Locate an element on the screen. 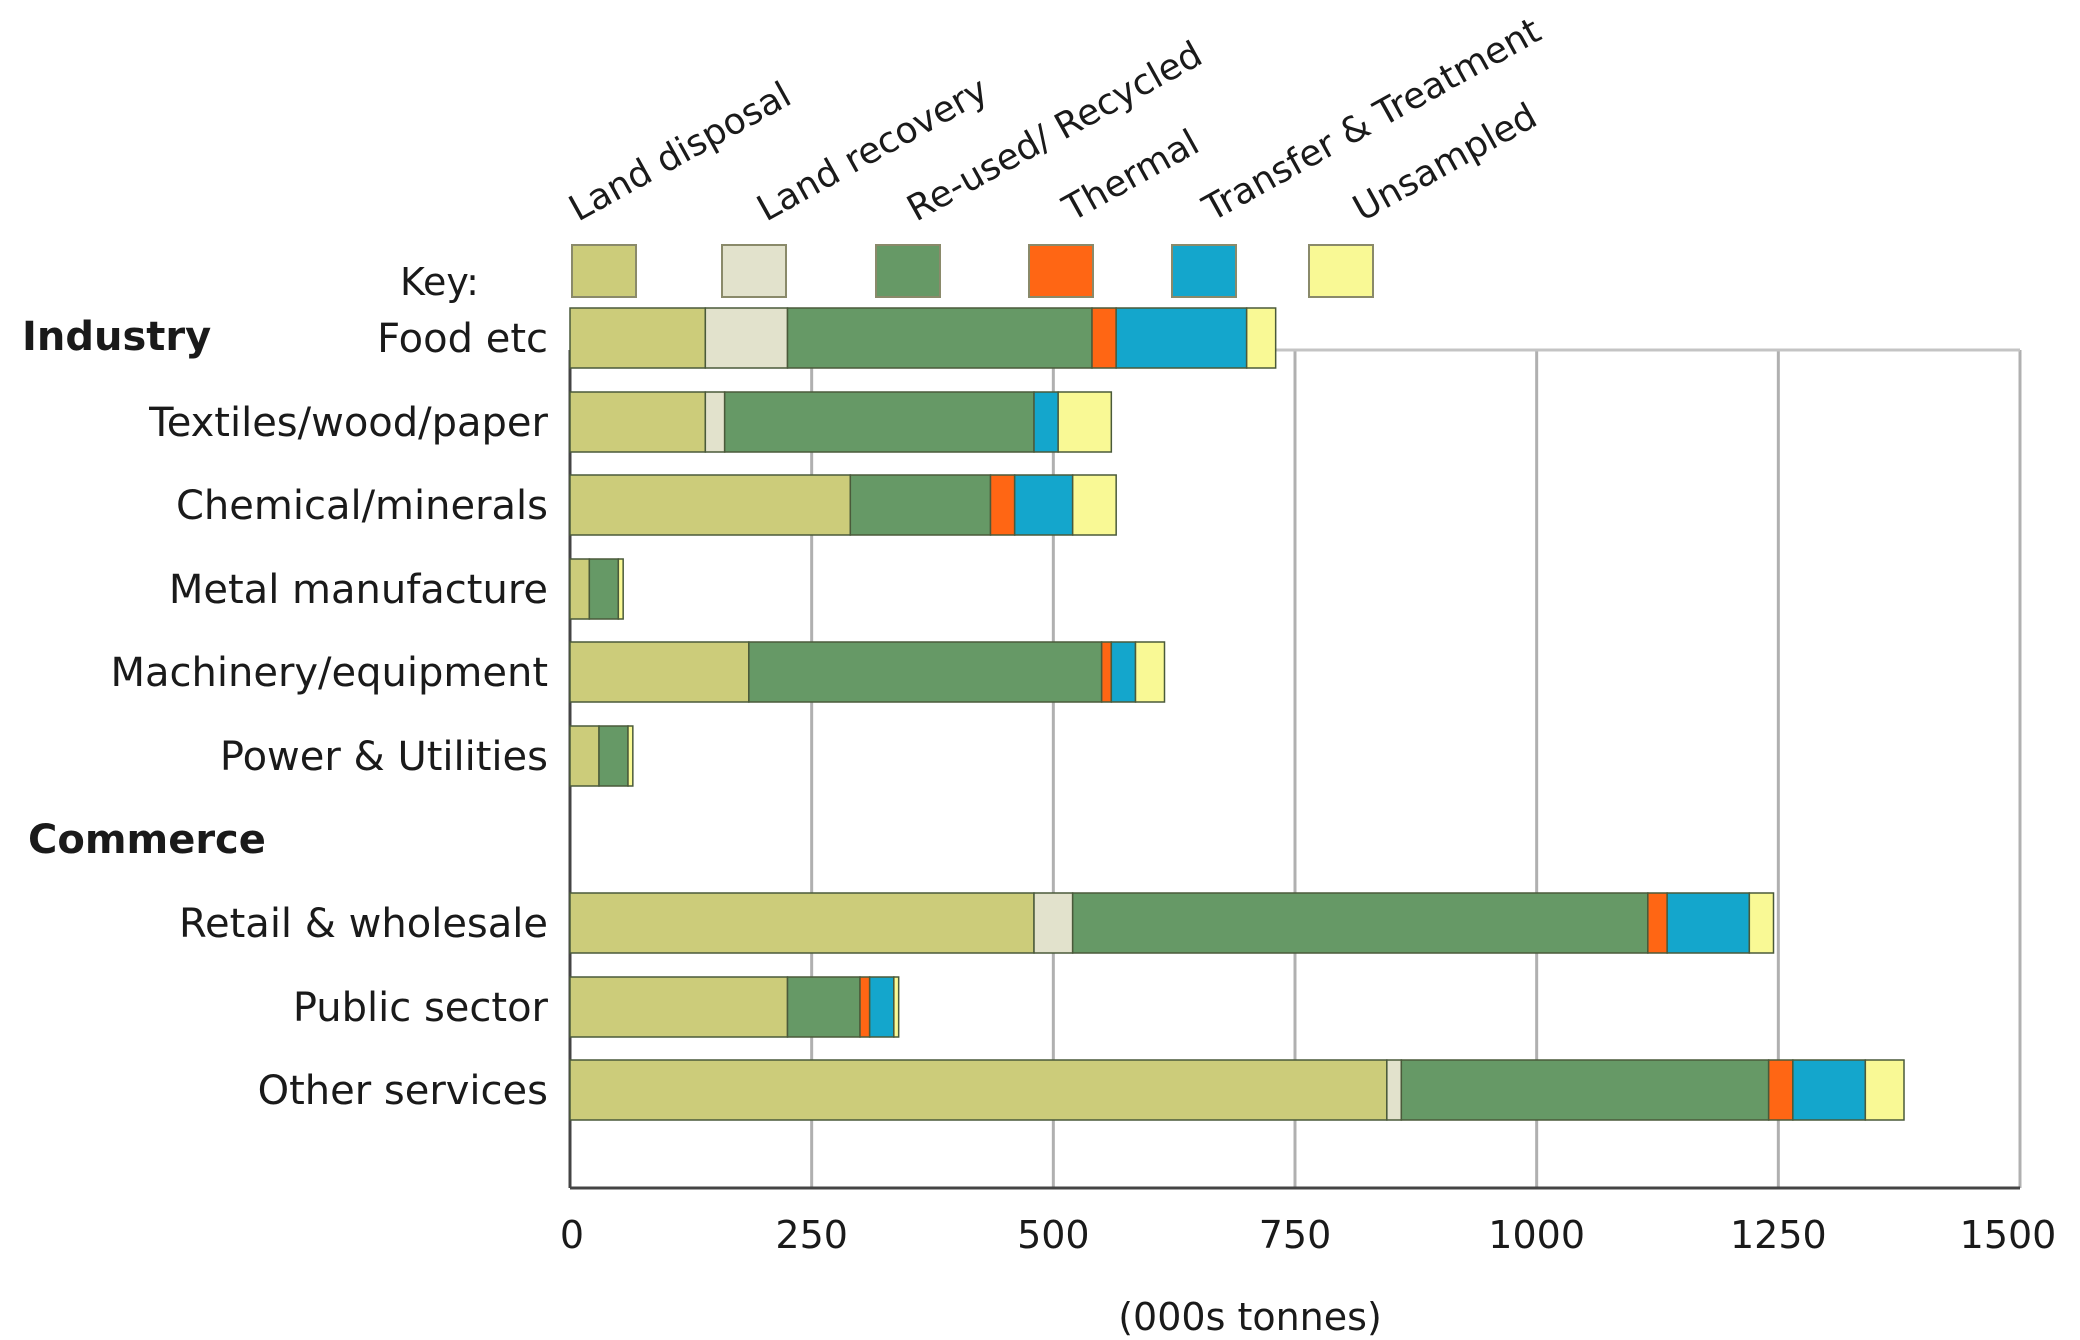 This screenshot has height=1340, width=2080. bar-public-sector-unsampled is located at coordinates (896, 1007).